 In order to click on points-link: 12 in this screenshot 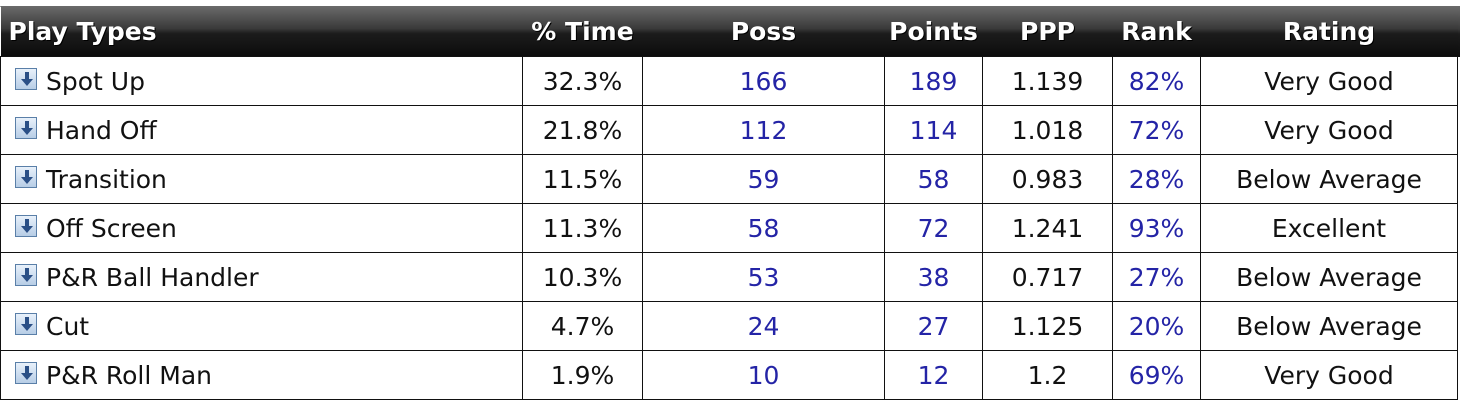, I will do `click(933, 375)`.